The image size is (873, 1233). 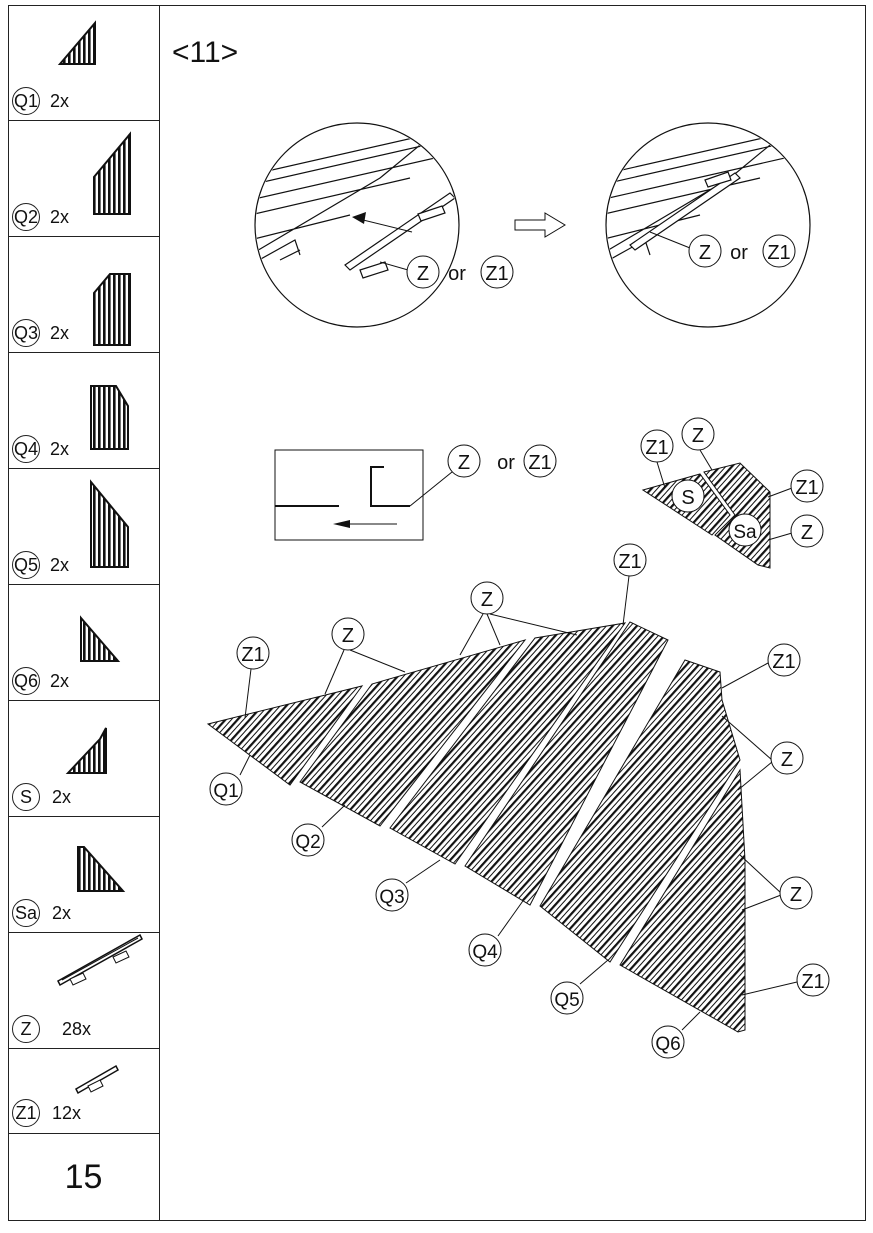 What do you see at coordinates (100, 960) in the screenshot?
I see `connector-z-icon` at bounding box center [100, 960].